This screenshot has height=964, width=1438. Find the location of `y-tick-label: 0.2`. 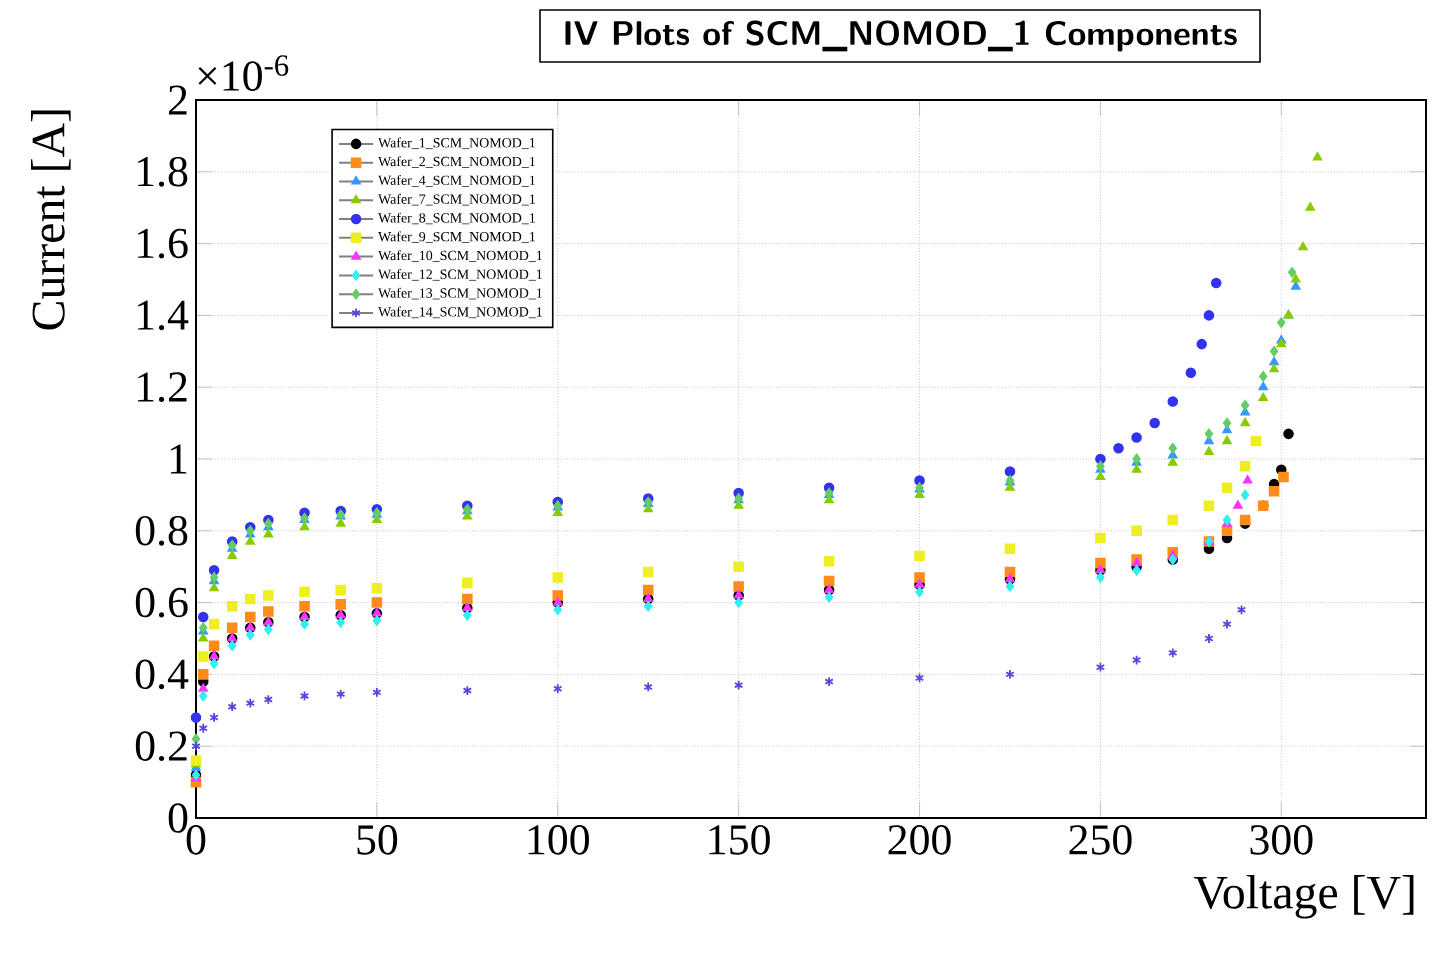

y-tick-label: 0.2 is located at coordinates (161, 746).